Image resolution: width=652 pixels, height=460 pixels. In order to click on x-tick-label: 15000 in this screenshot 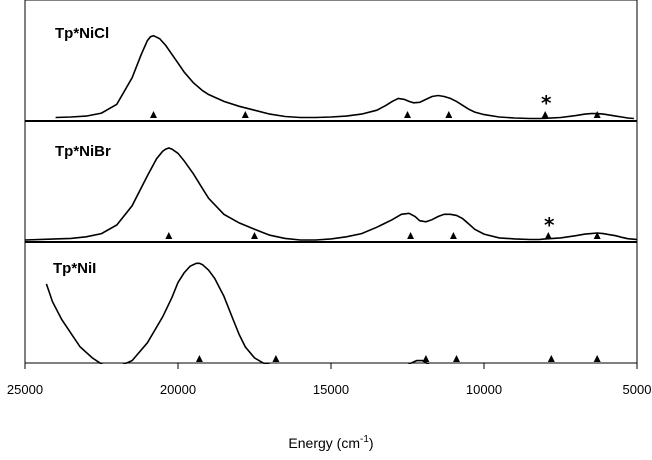, I will do `click(331, 389)`.